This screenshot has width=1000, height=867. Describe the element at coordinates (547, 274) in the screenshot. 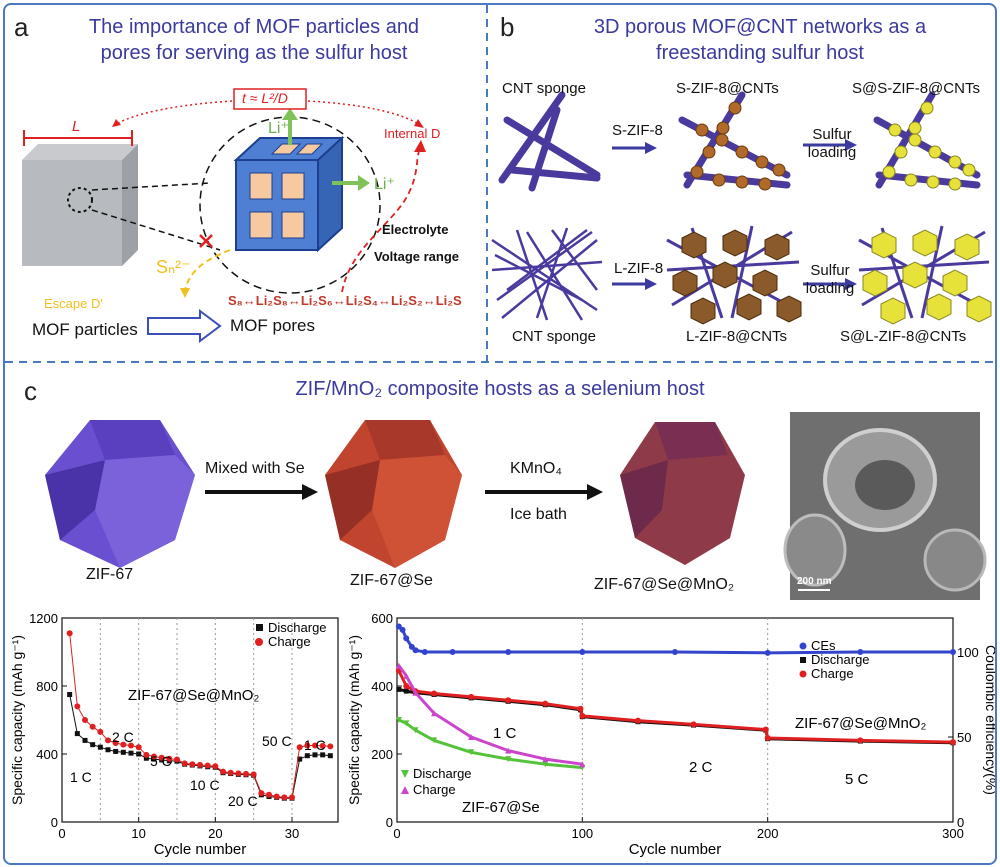

I see `cnt-sponge-bottom` at that location.